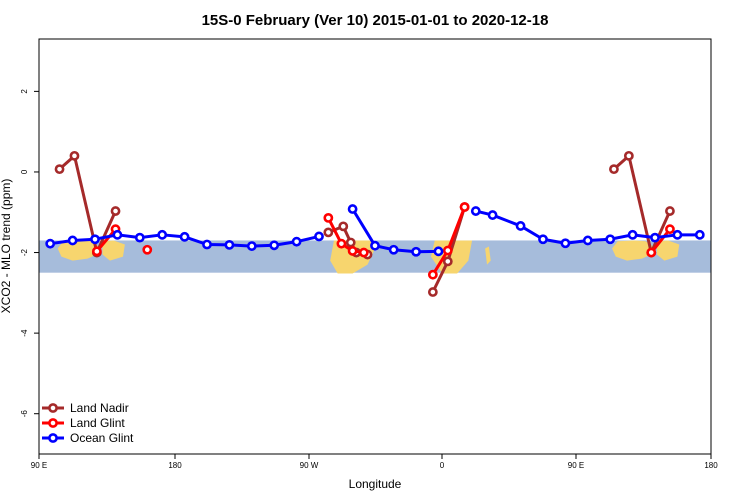 The height and width of the screenshot is (500, 750). What do you see at coordinates (309, 465) in the screenshot?
I see `x-tick-label: 90 W` at bounding box center [309, 465].